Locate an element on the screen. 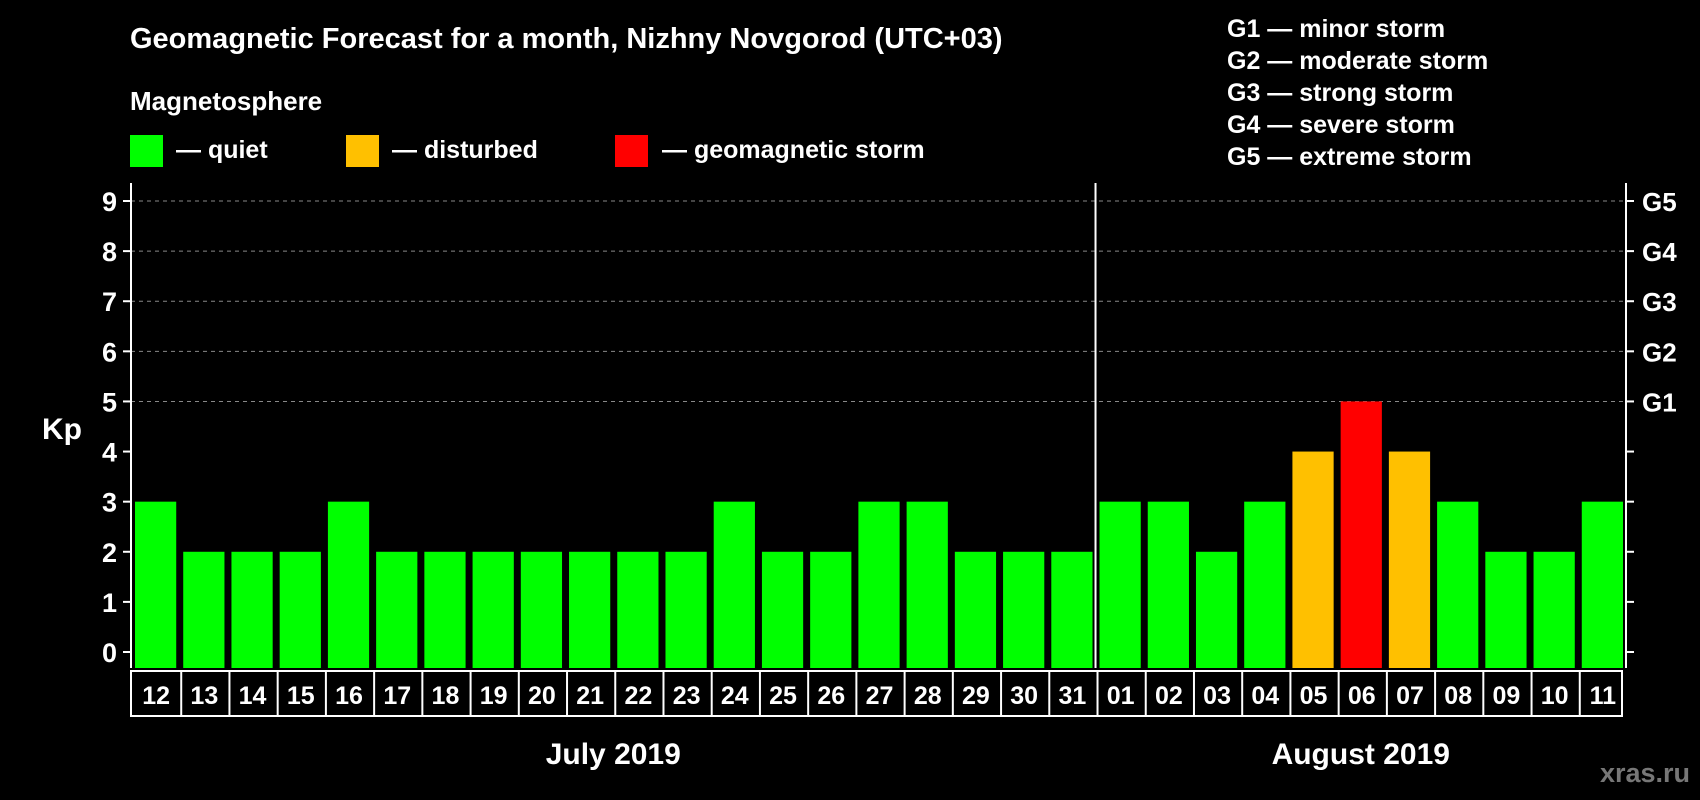  day-label: 19 is located at coordinates (494, 696).